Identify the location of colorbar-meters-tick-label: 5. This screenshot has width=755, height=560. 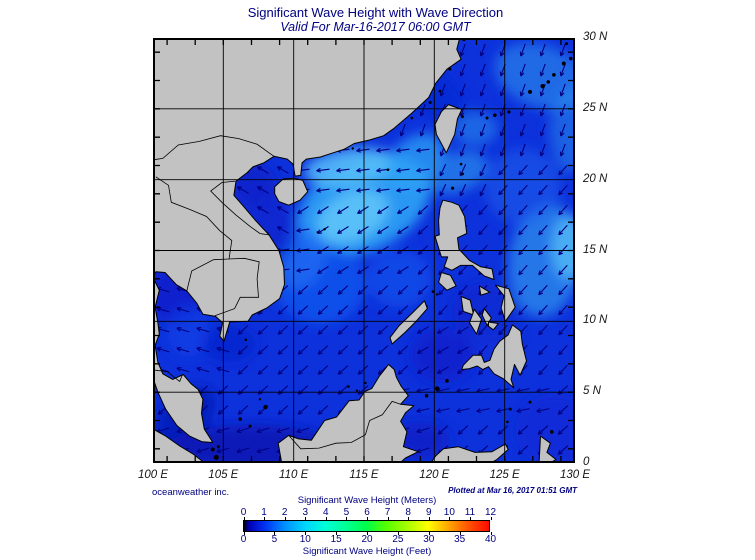
(346, 512).